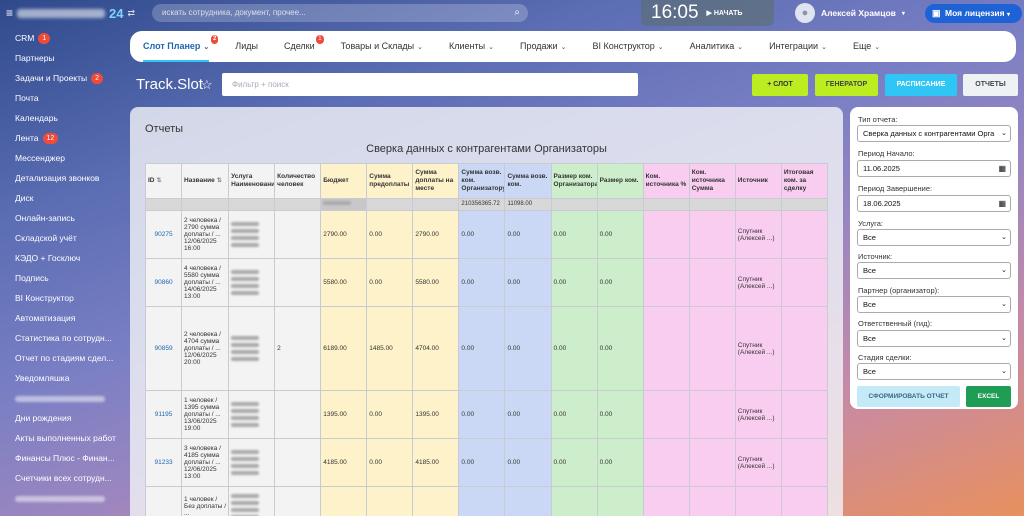 The height and width of the screenshot is (516, 1024). Describe the element at coordinates (934, 133) in the screenshot. I see `report-type-select: Сверка данных с контрагентами Орга ⌄` at that location.